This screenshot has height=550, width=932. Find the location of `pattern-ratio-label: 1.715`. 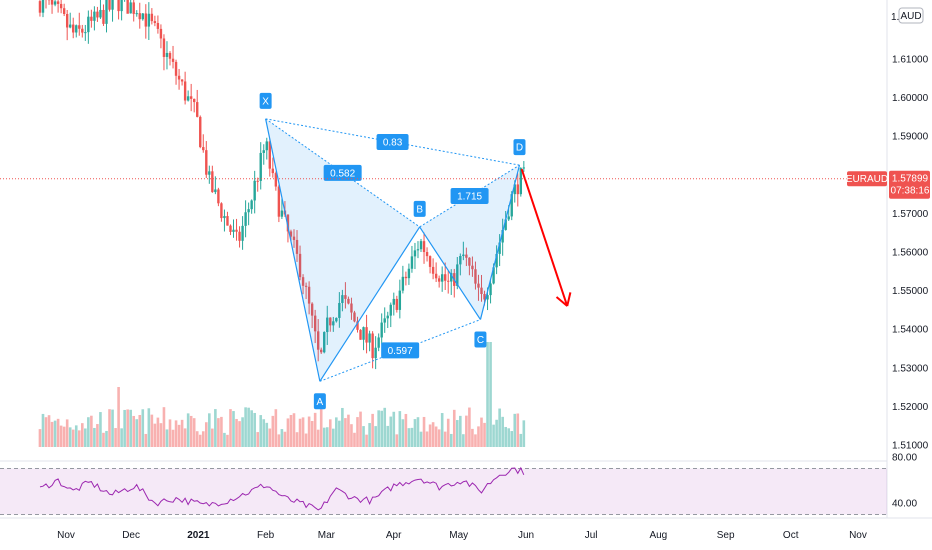

pattern-ratio-label: 1.715 is located at coordinates (469, 197).